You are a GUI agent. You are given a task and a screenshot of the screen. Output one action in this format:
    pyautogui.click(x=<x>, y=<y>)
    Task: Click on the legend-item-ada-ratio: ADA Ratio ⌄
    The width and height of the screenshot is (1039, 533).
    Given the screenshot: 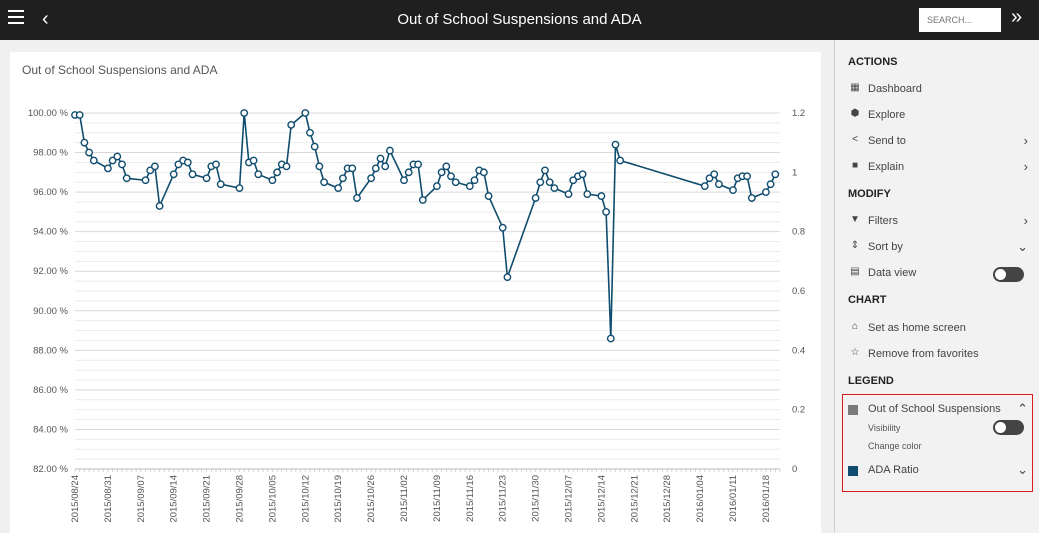 What is the action you would take?
    pyautogui.click(x=938, y=470)
    